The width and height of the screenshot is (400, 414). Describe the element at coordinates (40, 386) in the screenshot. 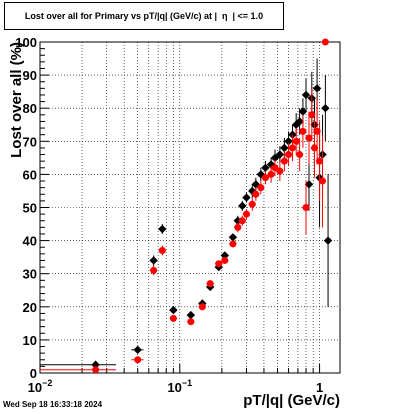

I see `x-tick-label: 10⁻²` at that location.